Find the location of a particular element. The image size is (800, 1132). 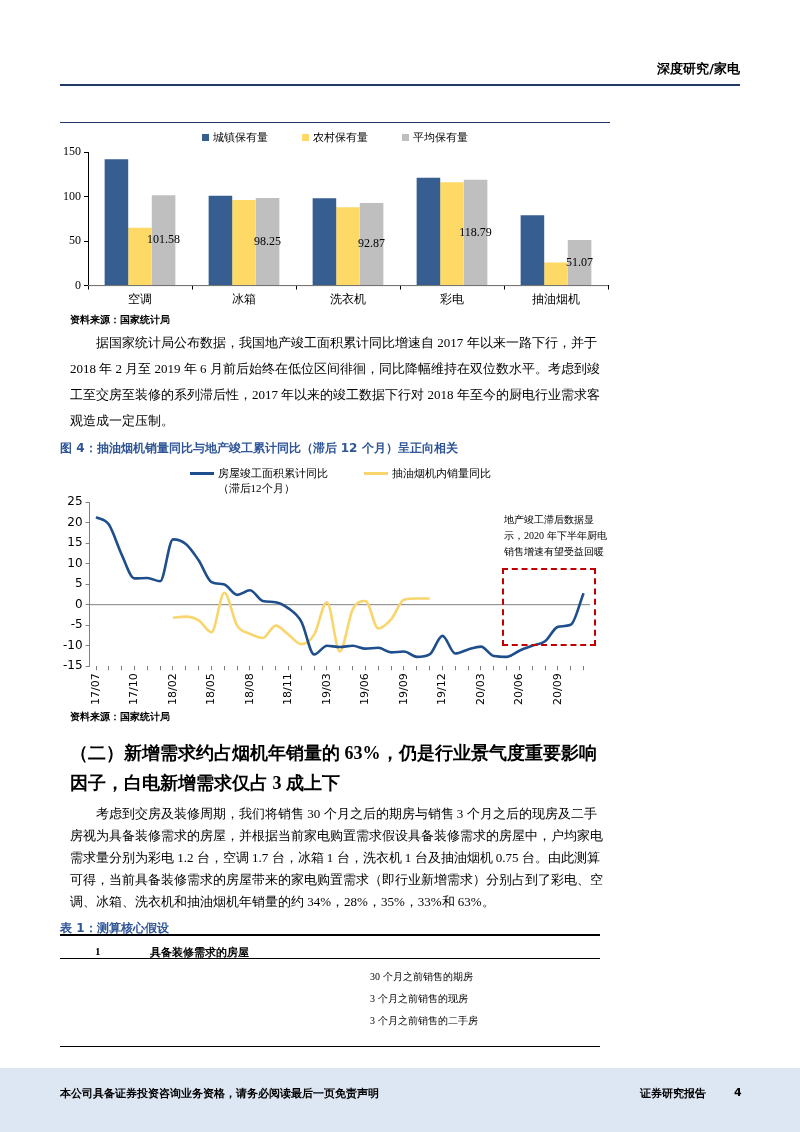

x-tick-label: 彩电 is located at coordinates (452, 298).